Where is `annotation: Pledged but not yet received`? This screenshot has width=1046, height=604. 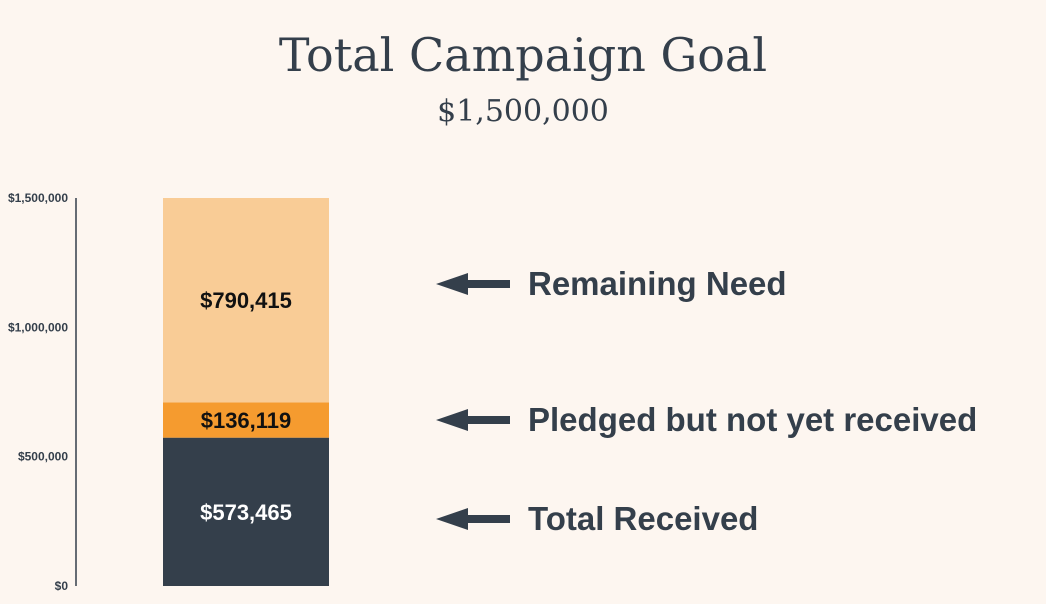
annotation: Pledged but not yet received is located at coordinates (706, 420).